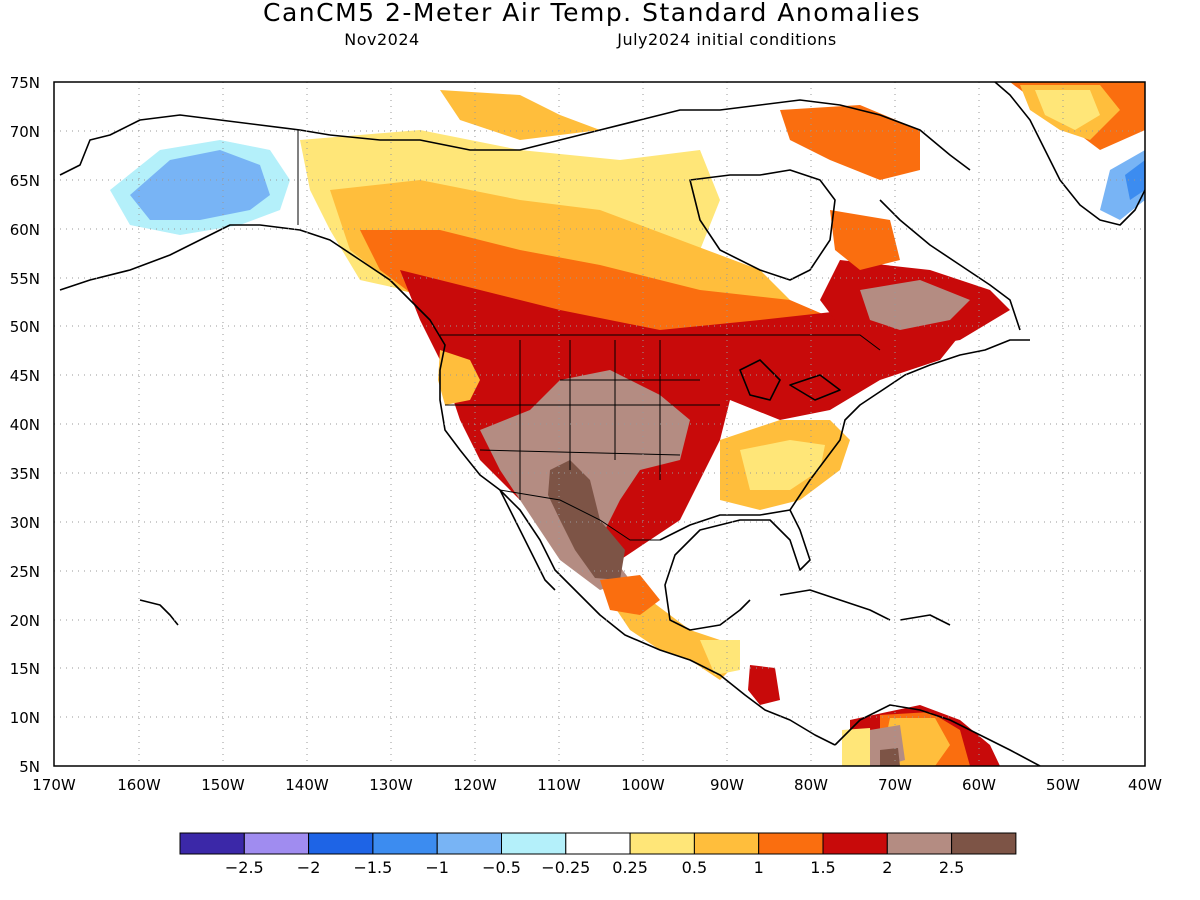 This screenshot has height=900, width=1200. Describe the element at coordinates (475, 785) in the screenshot. I see `lon-label: 120W` at that location.